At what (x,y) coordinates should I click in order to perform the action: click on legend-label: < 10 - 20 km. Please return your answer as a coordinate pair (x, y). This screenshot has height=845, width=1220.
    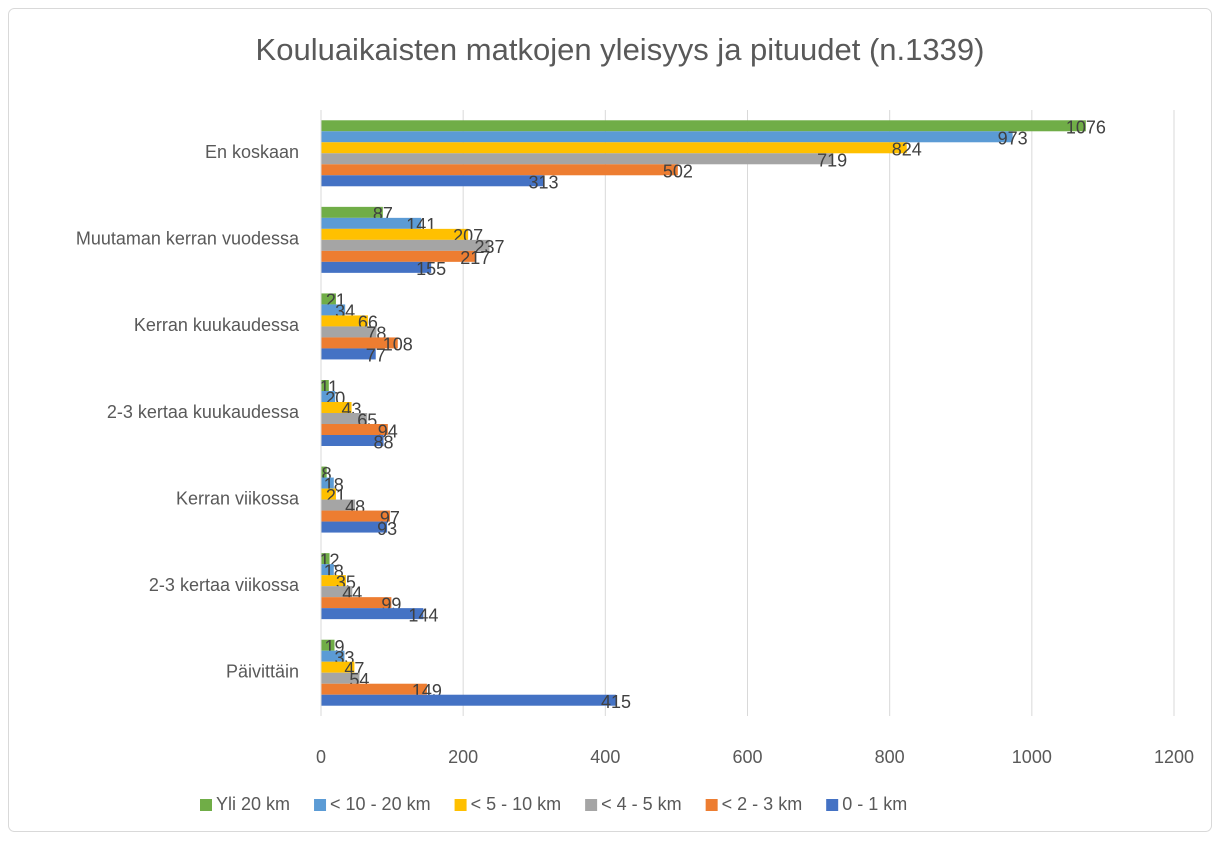
    Looking at the image, I should click on (380, 804).